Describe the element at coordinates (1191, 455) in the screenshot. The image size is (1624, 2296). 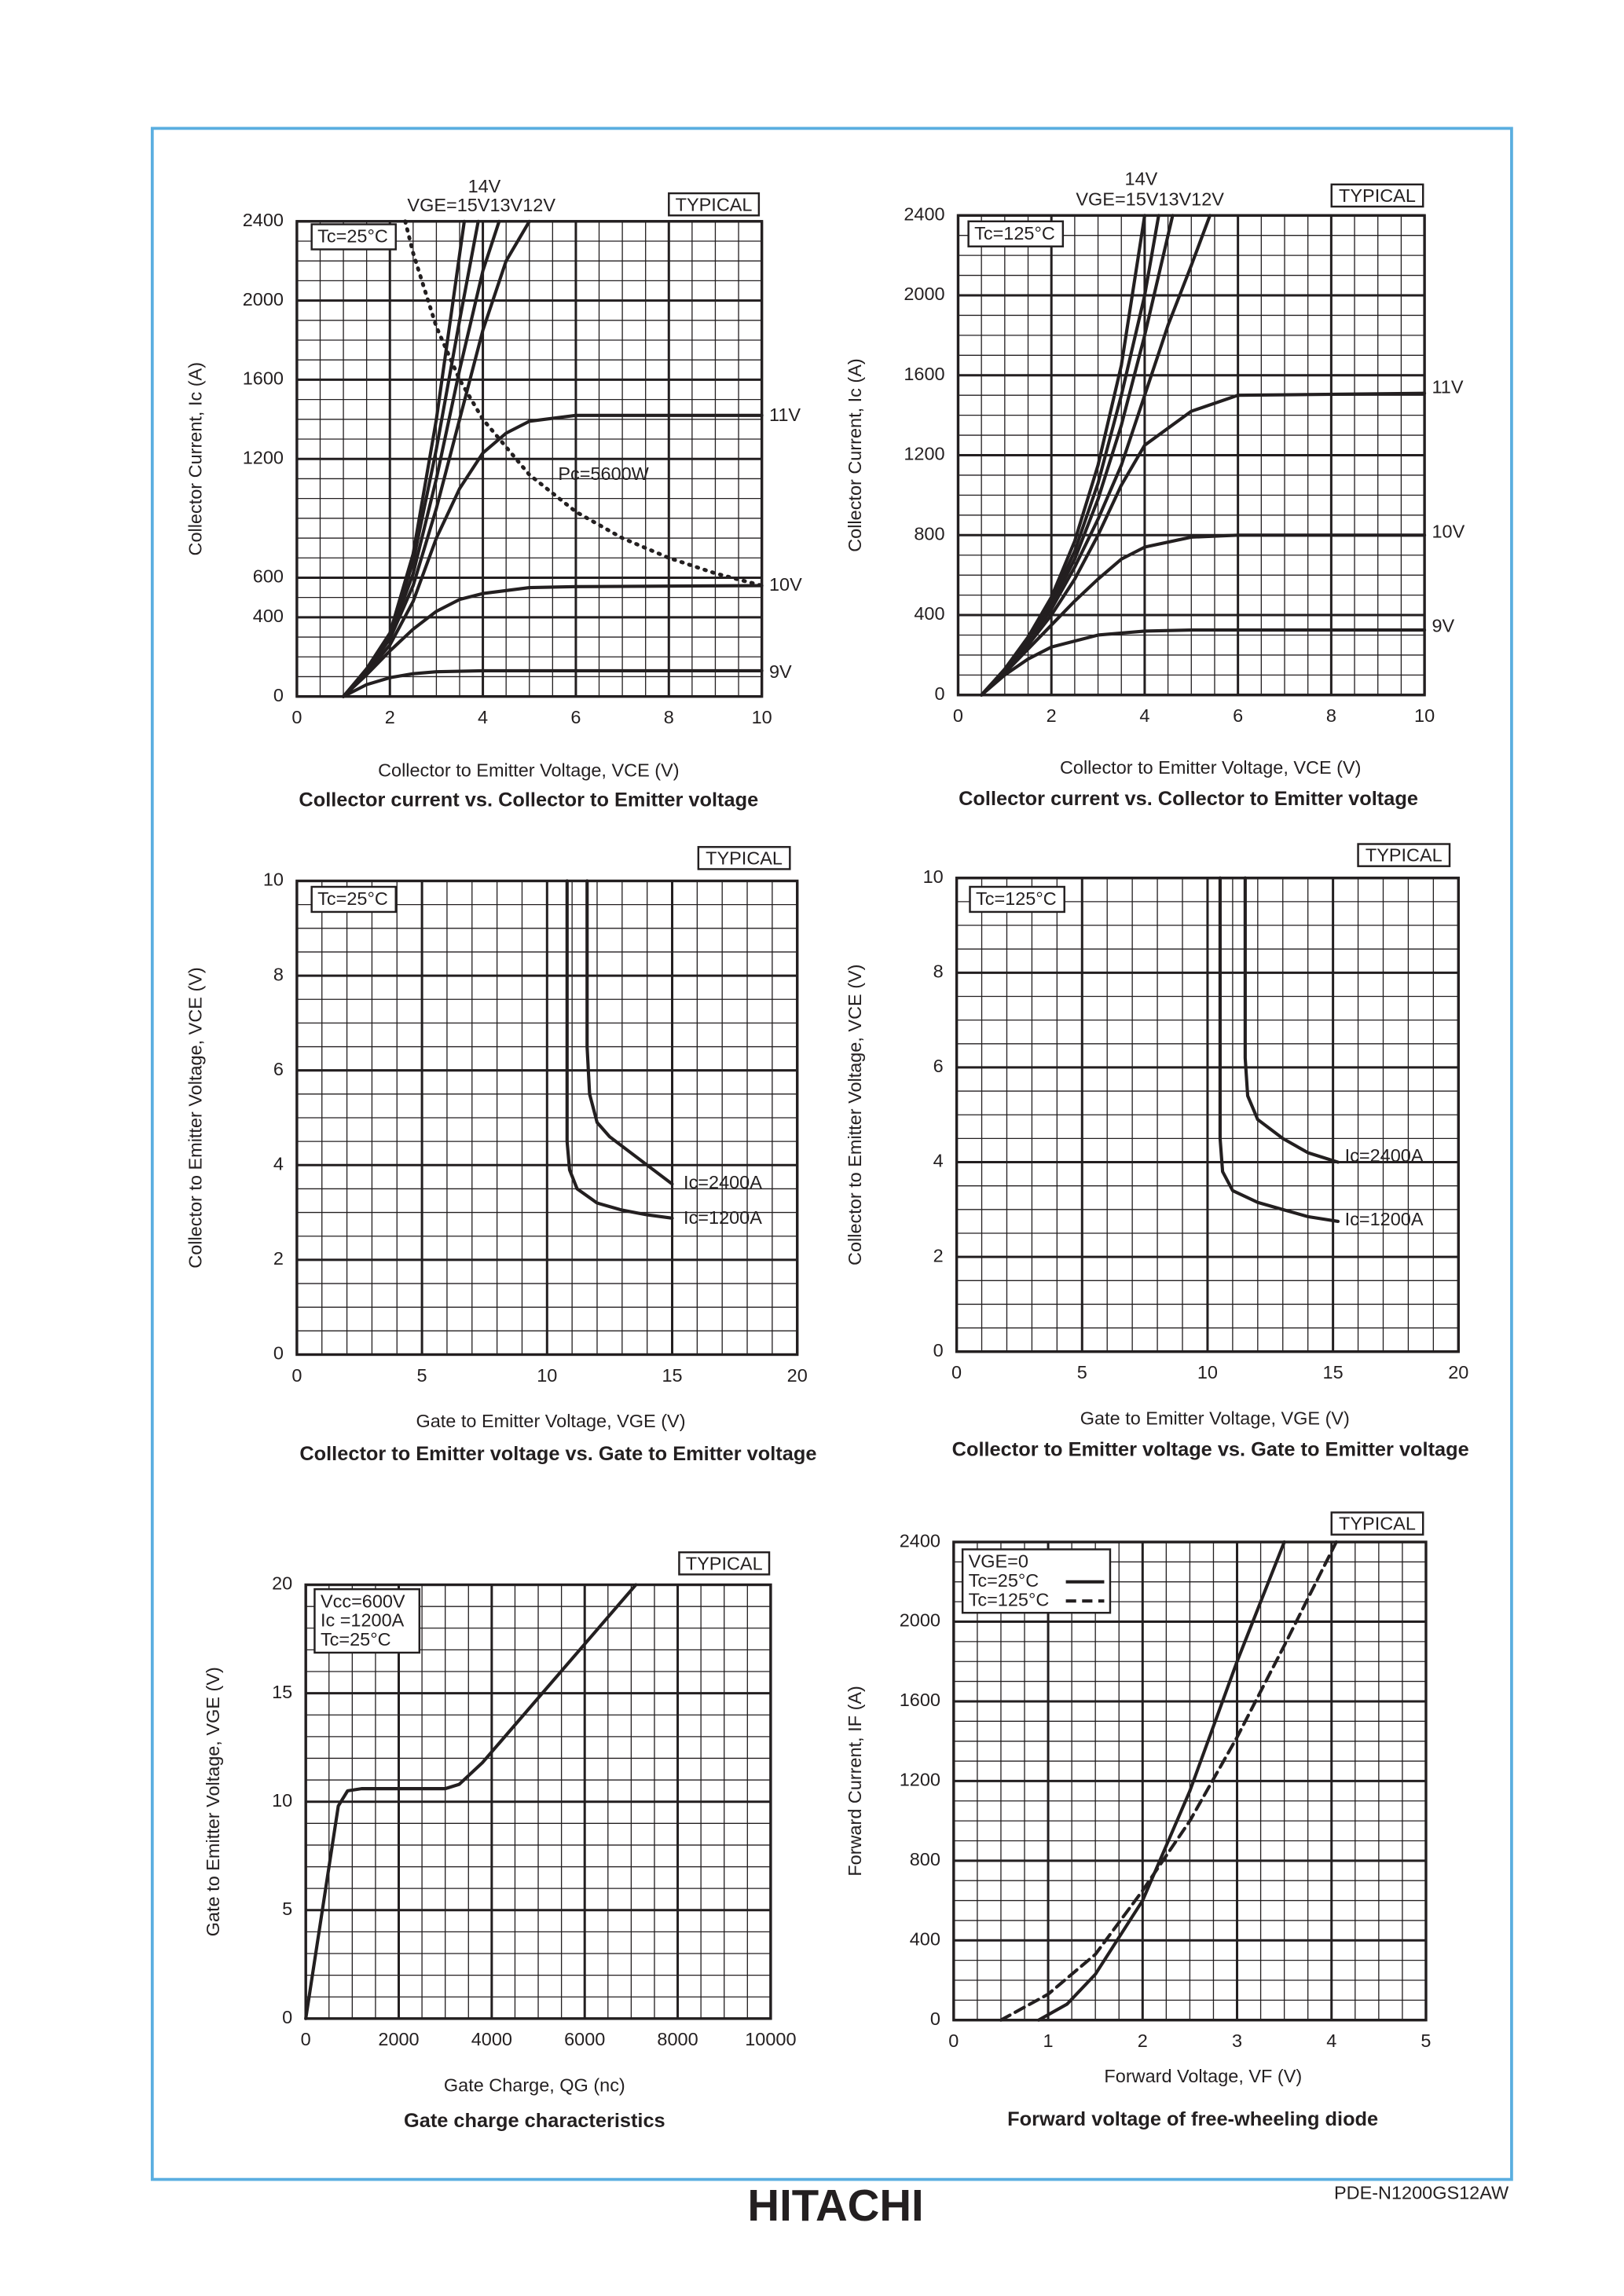
I see `plot-frame` at that location.